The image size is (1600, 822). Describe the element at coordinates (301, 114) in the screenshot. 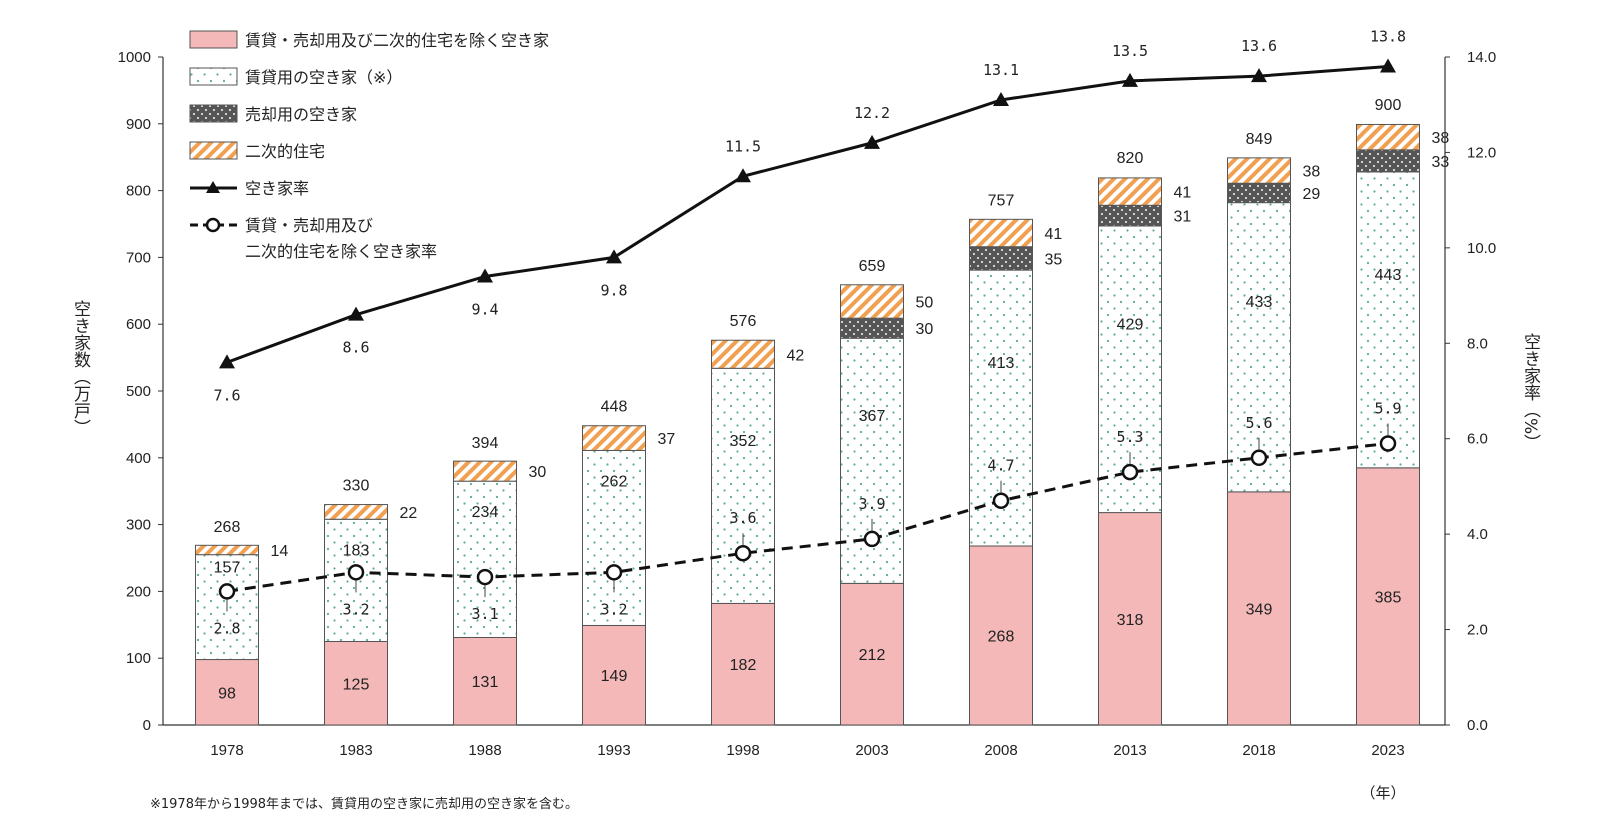

I see `legend-label-sale: 売却用の空き家` at that location.